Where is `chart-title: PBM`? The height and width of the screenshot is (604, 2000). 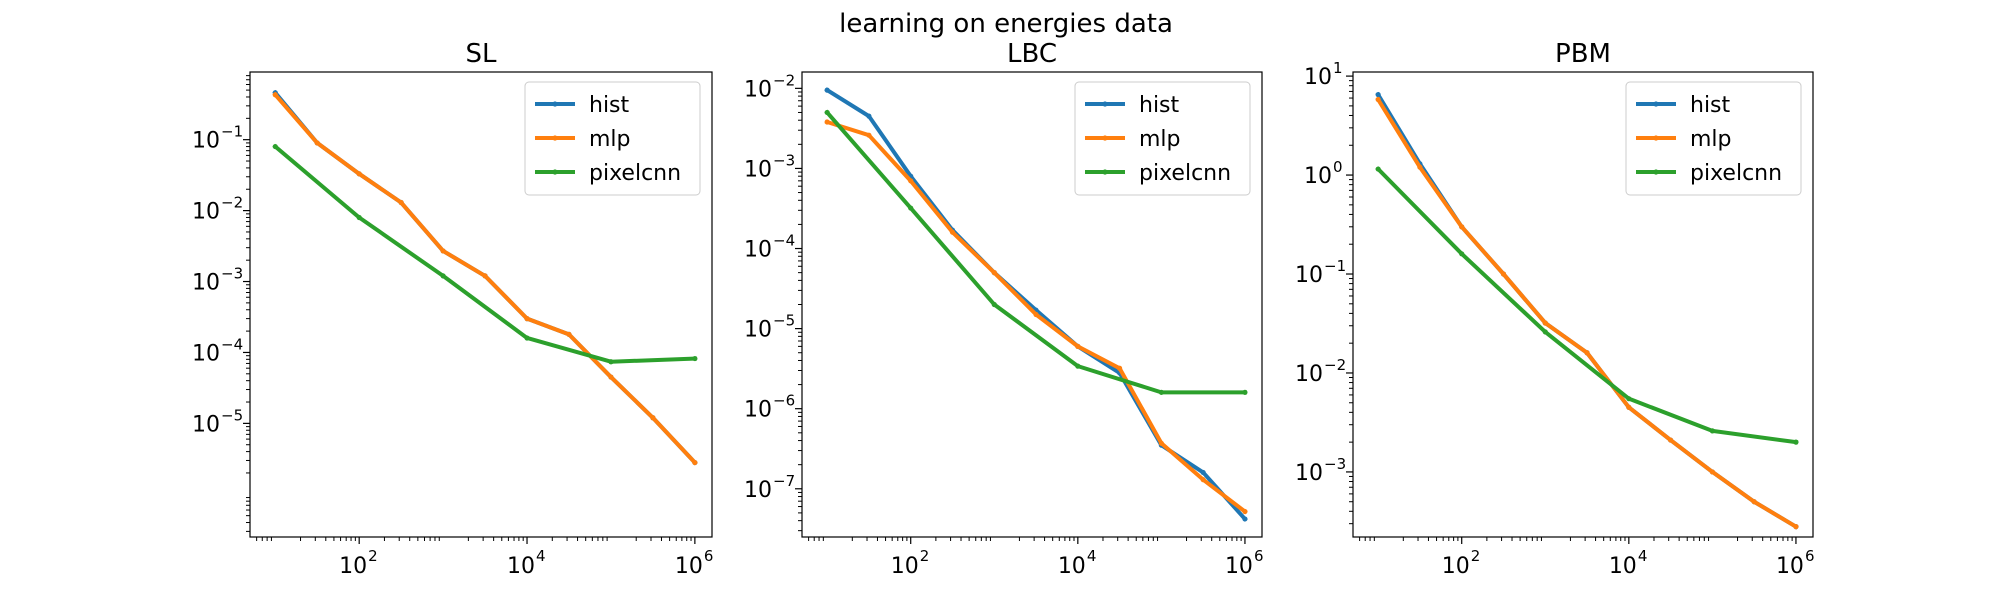 chart-title: PBM is located at coordinates (1583, 54).